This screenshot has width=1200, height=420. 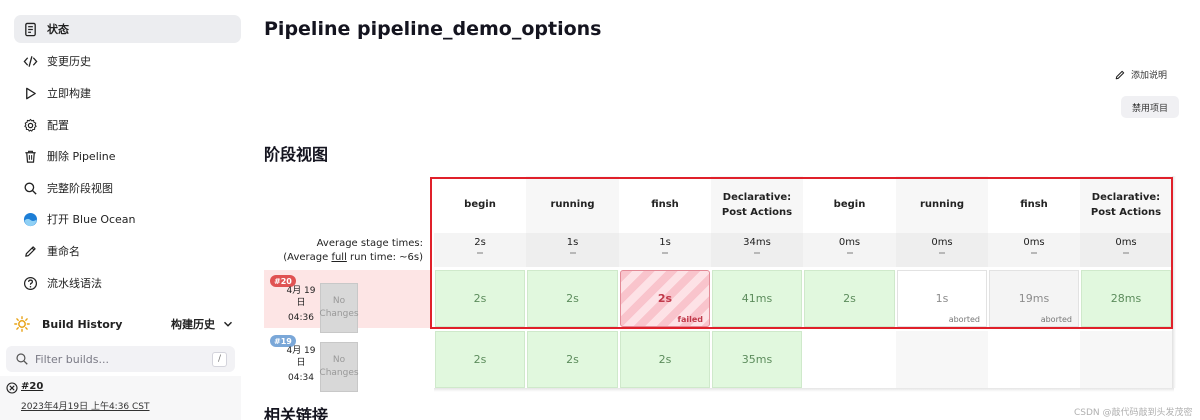 I want to click on stage-header-text: running, so click(x=942, y=204).